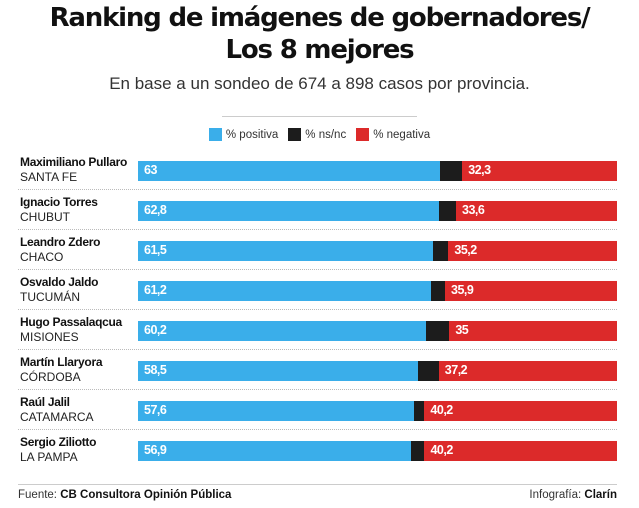 This screenshot has width=639, height=508. Describe the element at coordinates (73, 162) in the screenshot. I see `governor-name: Maximiliano Pullaro` at that location.